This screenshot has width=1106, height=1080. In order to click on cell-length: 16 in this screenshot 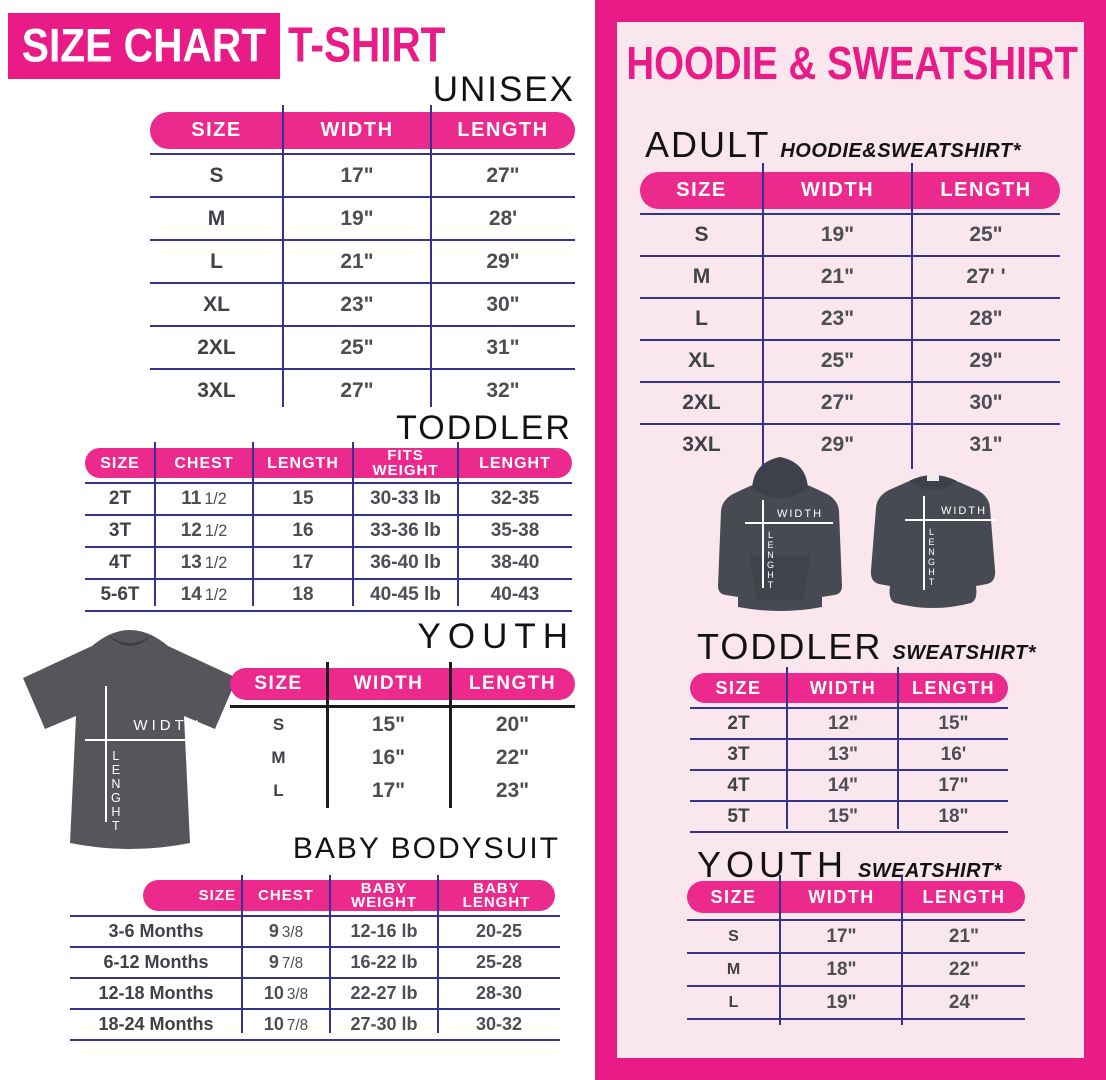, I will do `click(303, 530)`.